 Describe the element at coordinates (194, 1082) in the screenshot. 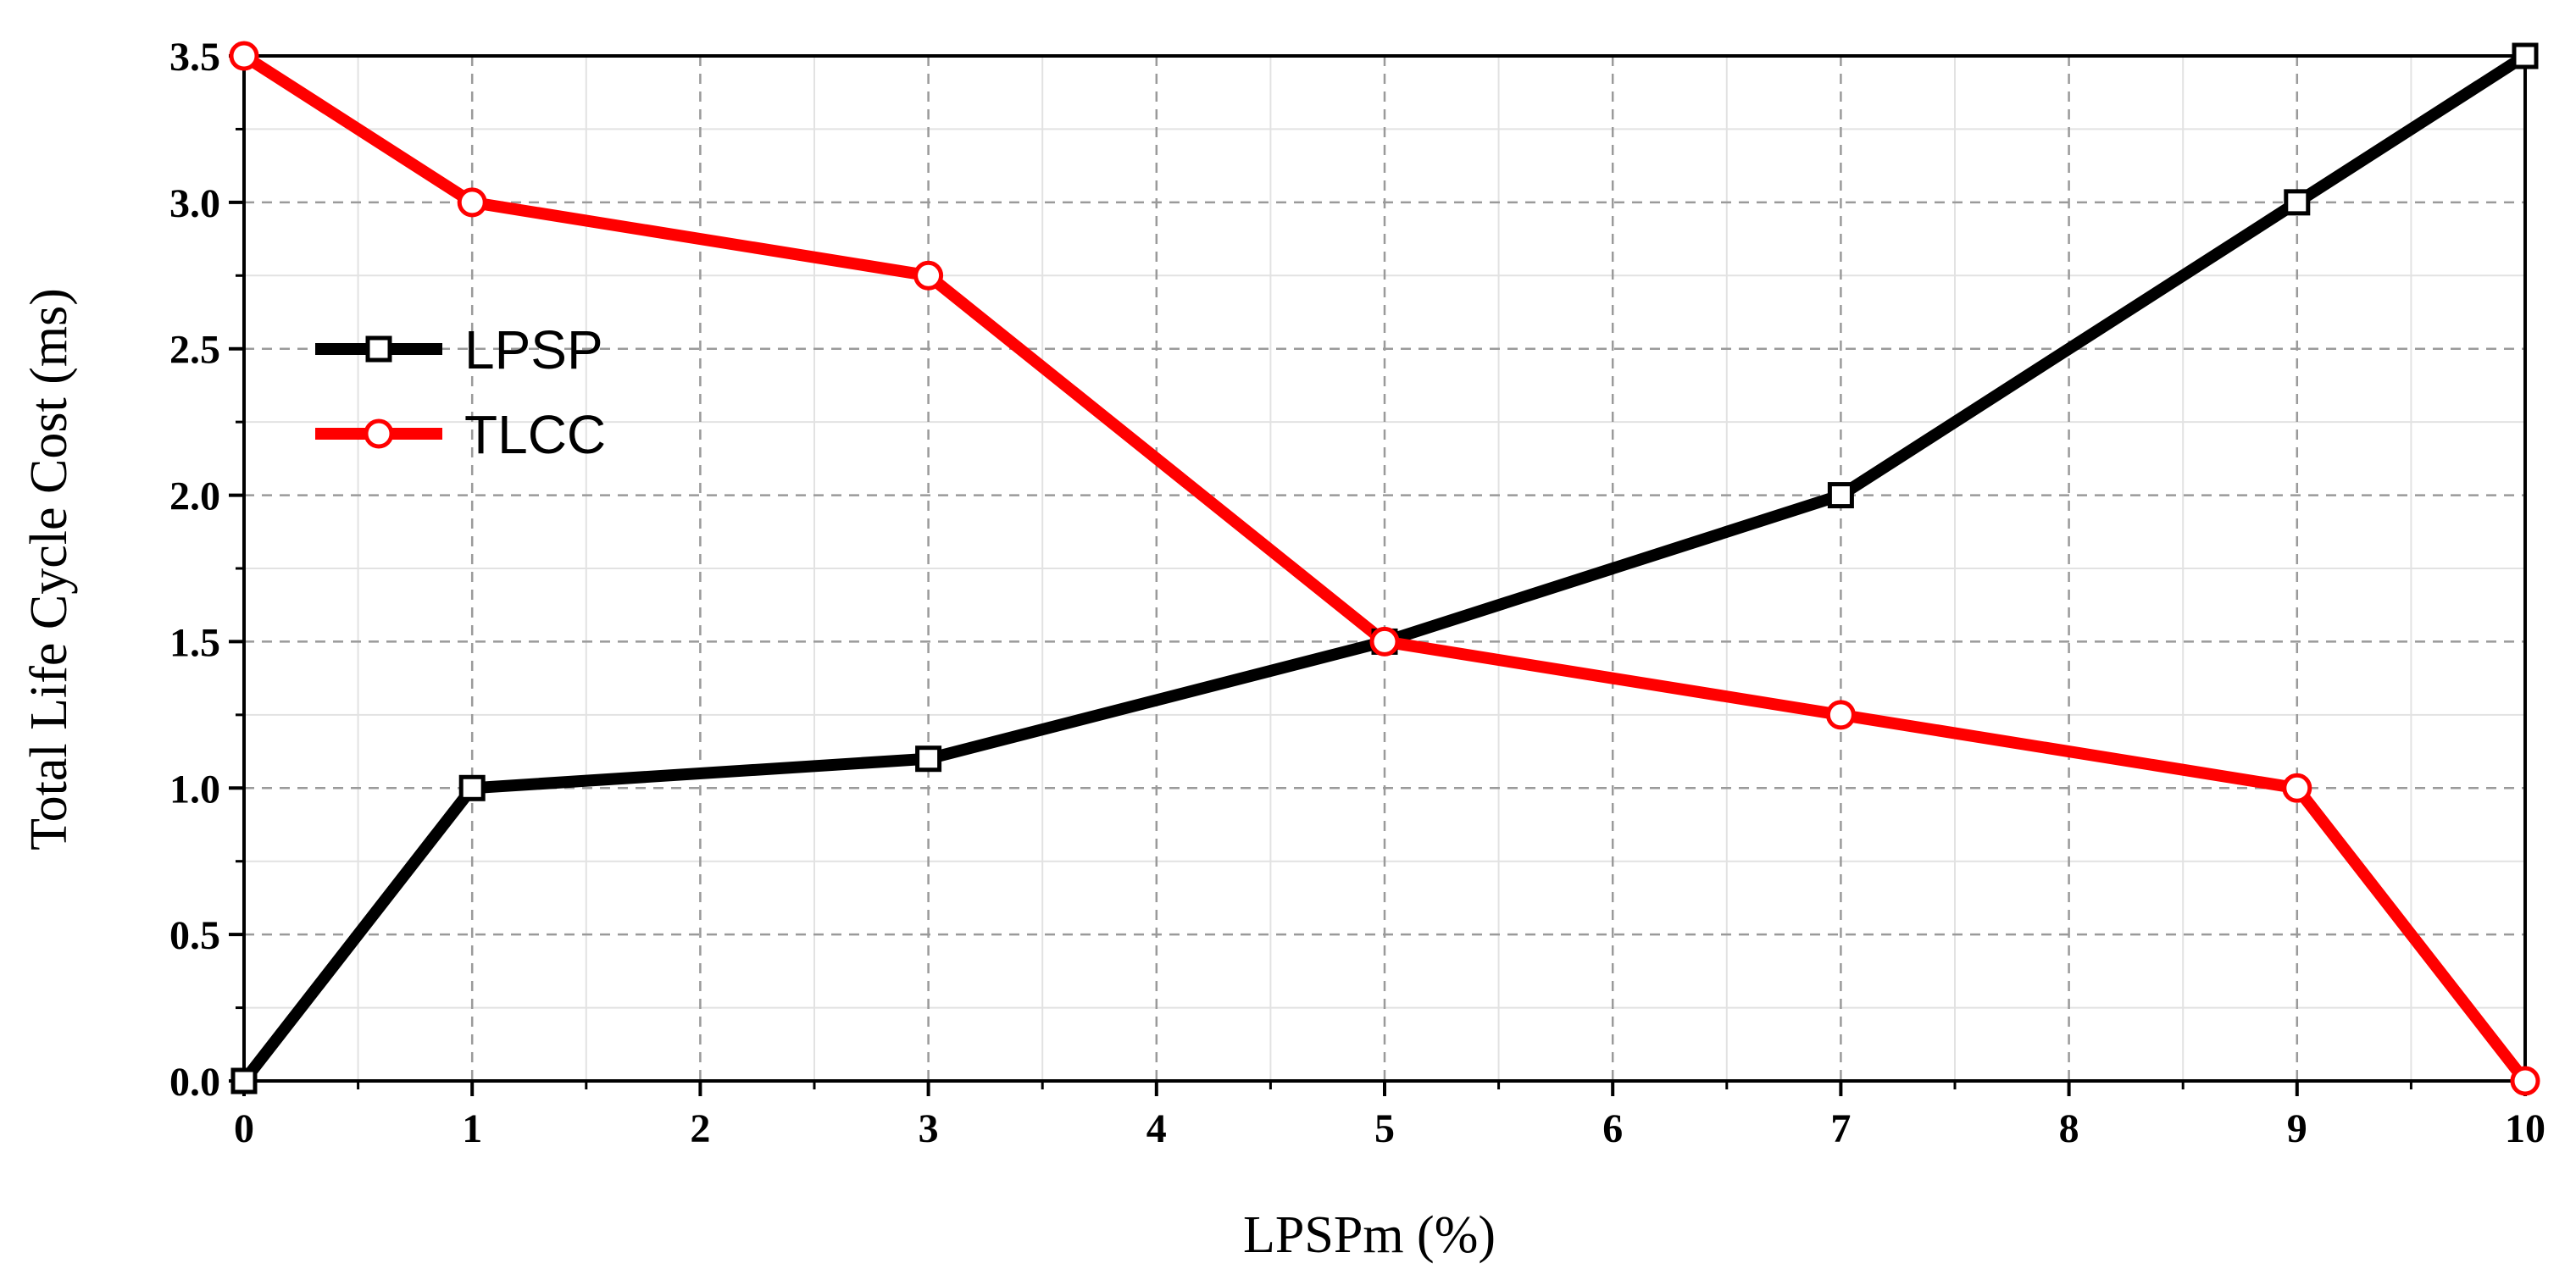

I see `y-tick-label: 0.0` at that location.